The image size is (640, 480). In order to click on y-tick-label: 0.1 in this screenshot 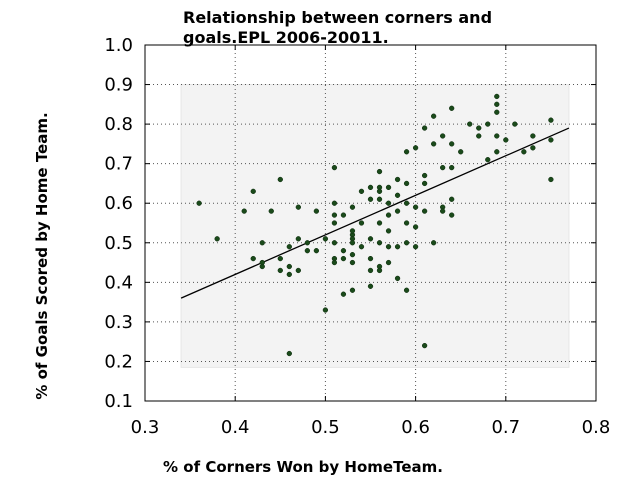, I will do `click(118, 401)`.